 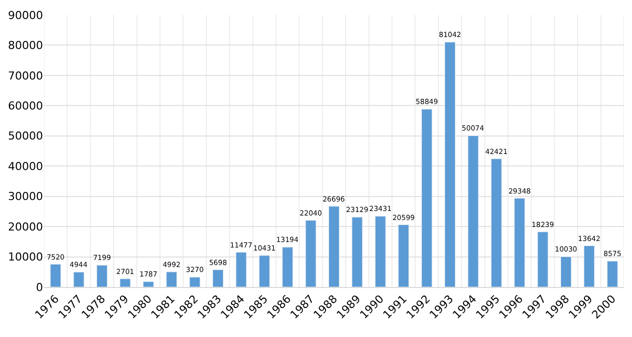 What do you see at coordinates (25, 106) in the screenshot?
I see `y-tick-label: 60000` at bounding box center [25, 106].